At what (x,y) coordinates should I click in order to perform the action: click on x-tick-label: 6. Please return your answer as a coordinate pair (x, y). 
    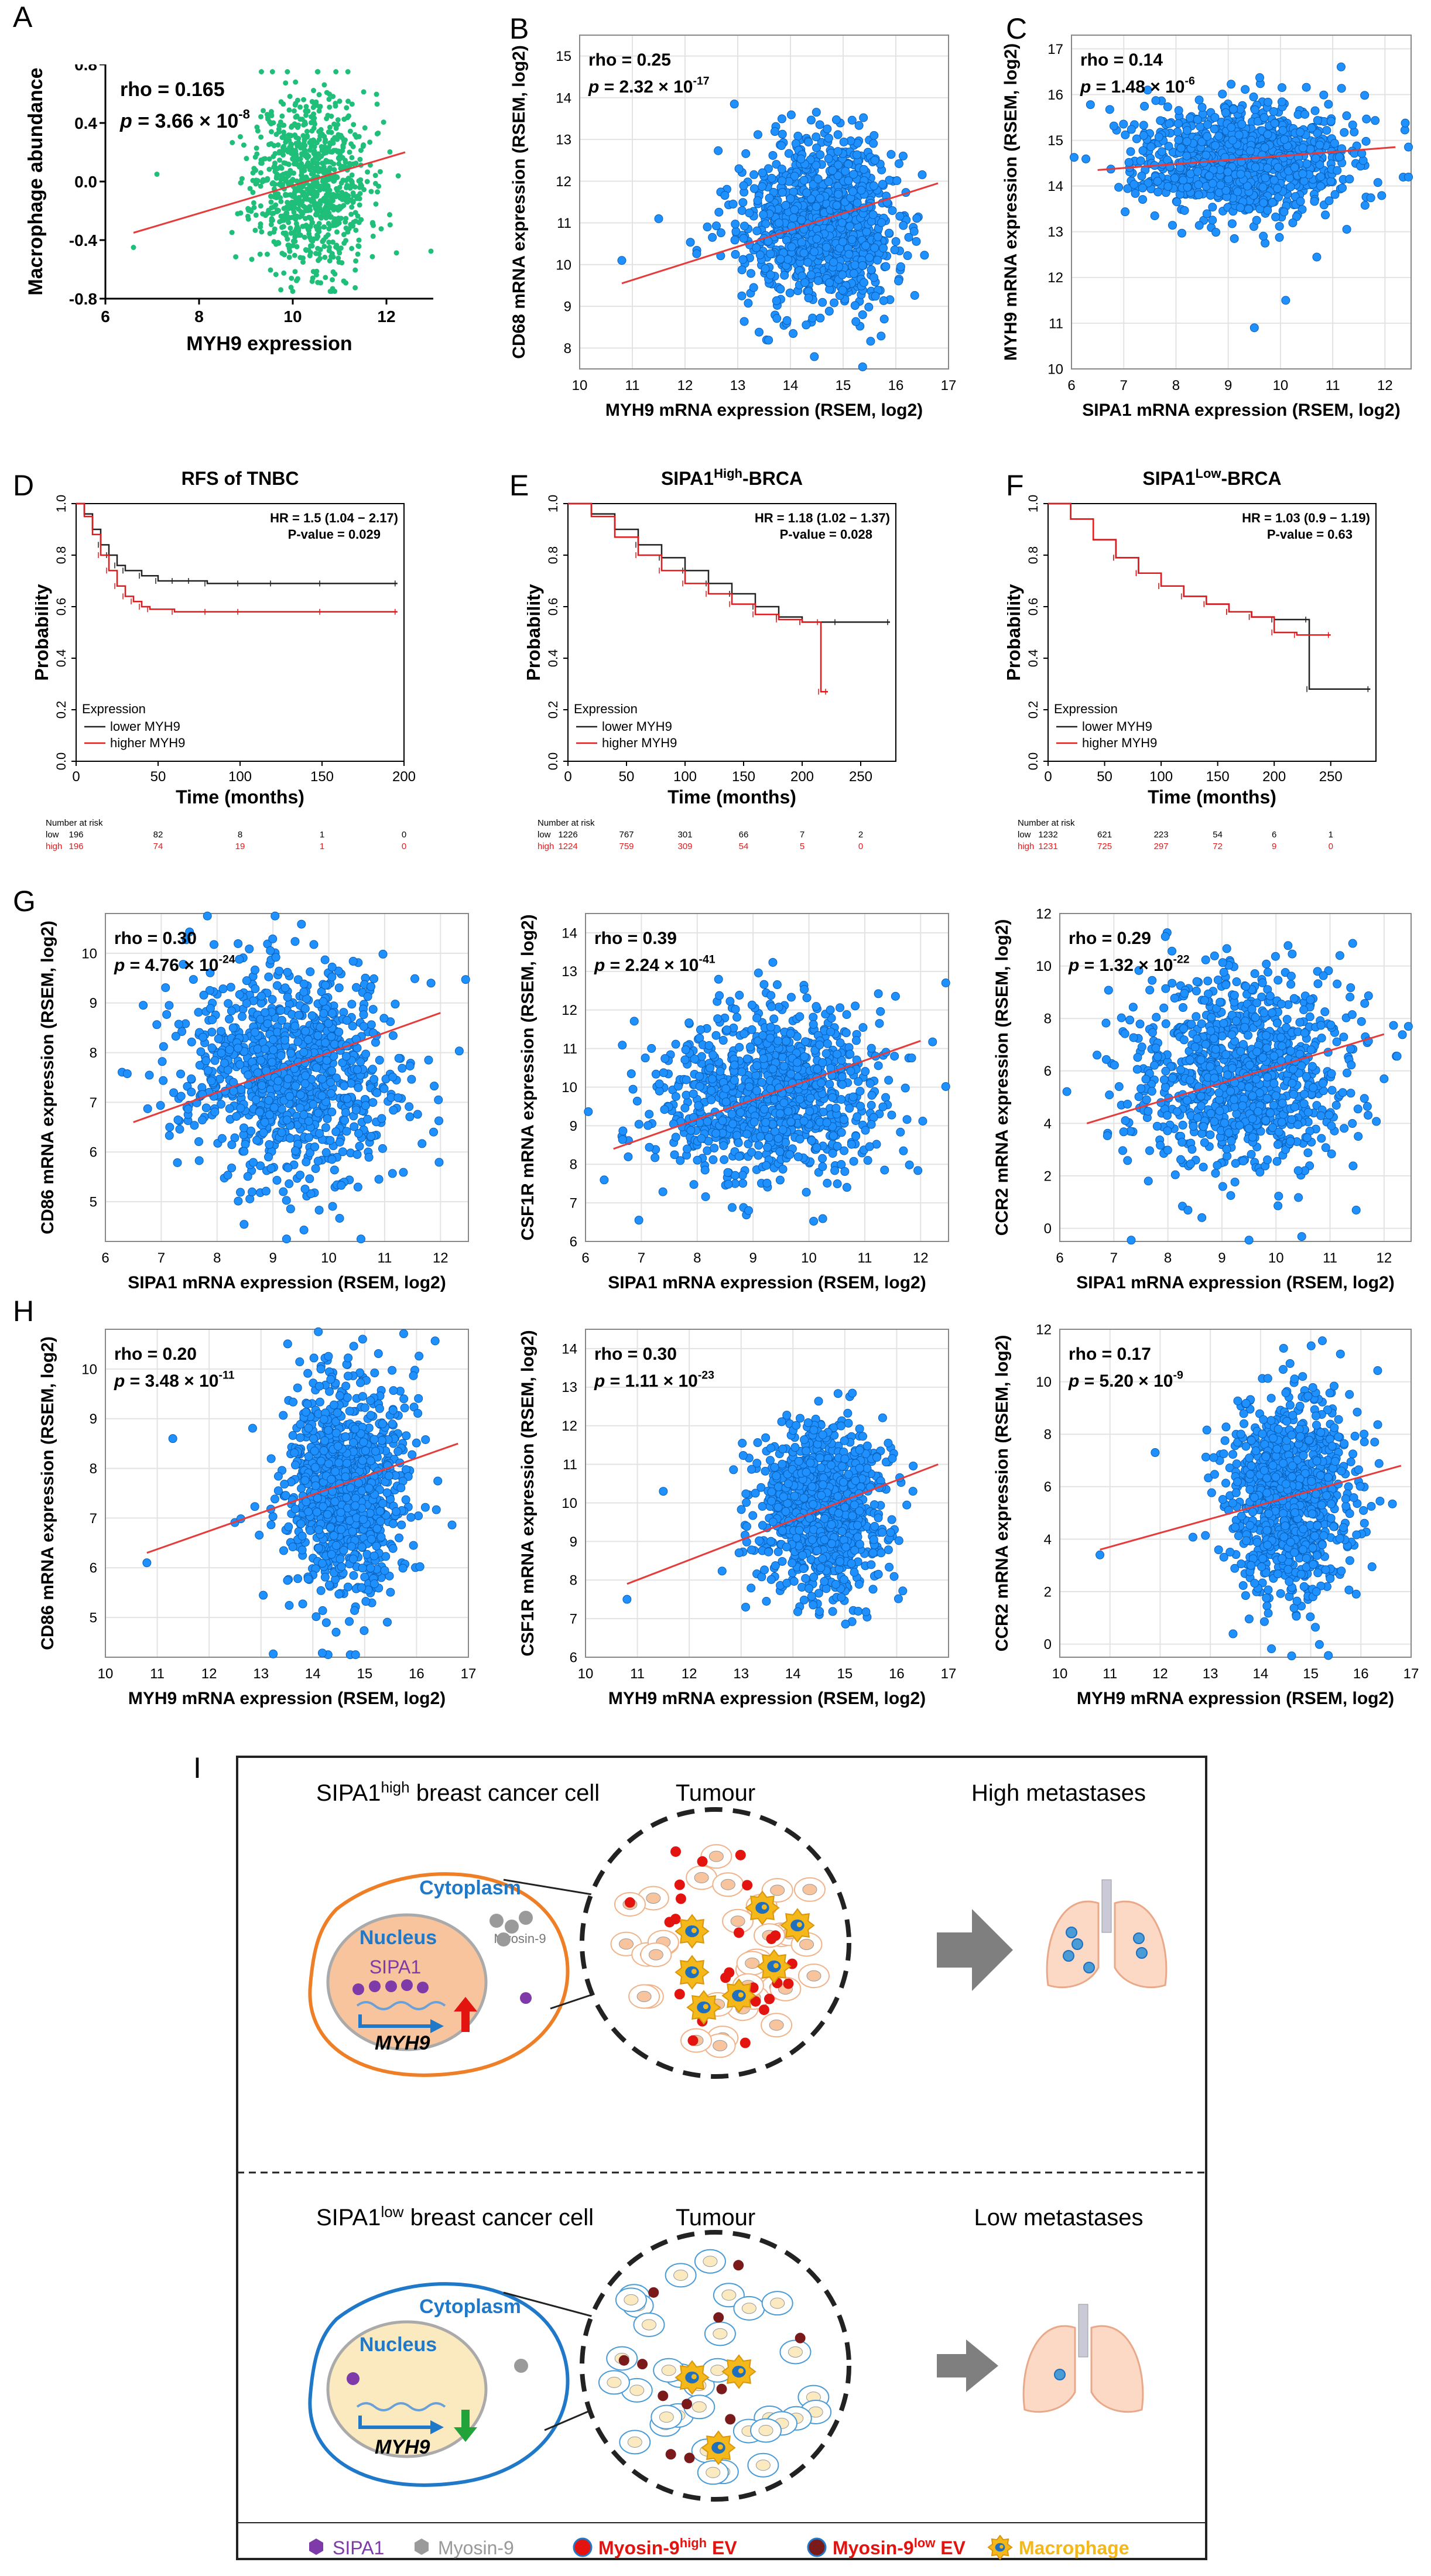
    Looking at the image, I should click on (105, 1258).